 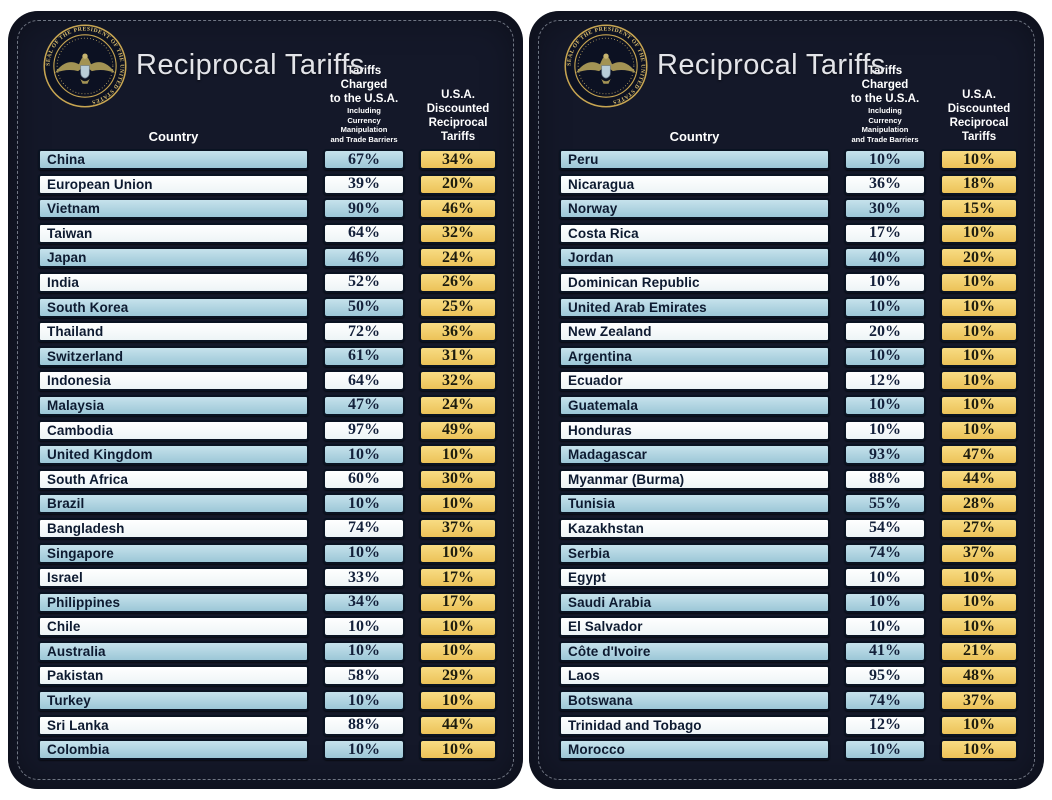 What do you see at coordinates (885, 125) in the screenshot?
I see `charged-header-sub2: Currency Manipulation` at bounding box center [885, 125].